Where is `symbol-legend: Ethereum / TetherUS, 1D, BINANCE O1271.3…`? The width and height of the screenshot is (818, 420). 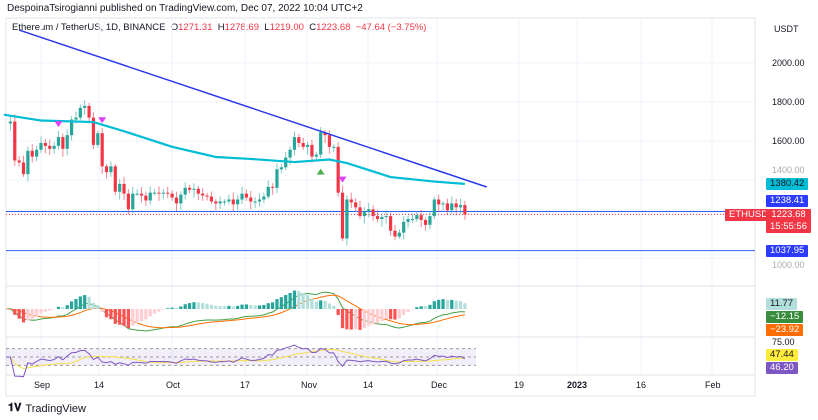
symbol-legend: Ethereum / TetherUS, 1D, BINANCE O1271.3… is located at coordinates (219, 27).